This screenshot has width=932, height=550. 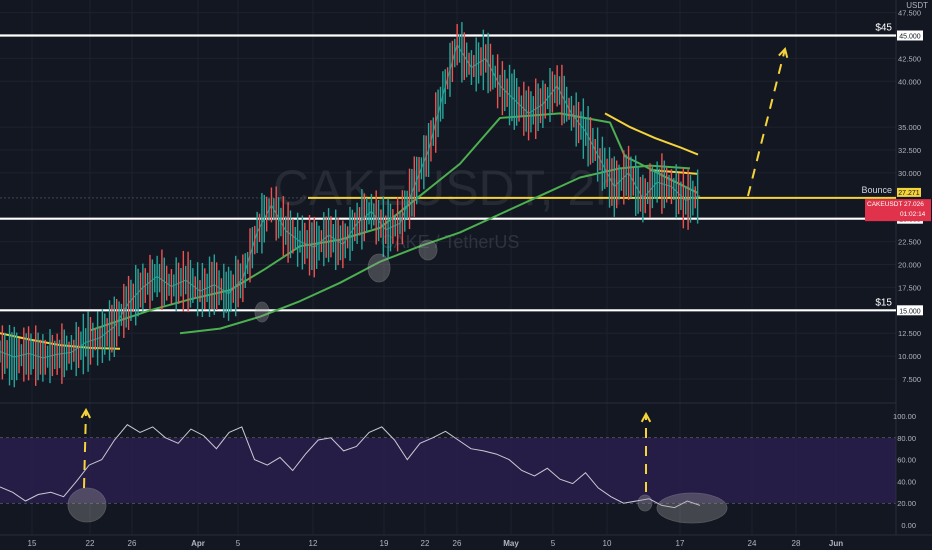 What do you see at coordinates (646, 417) in the screenshot?
I see `rsi-arrow-right-head` at bounding box center [646, 417].